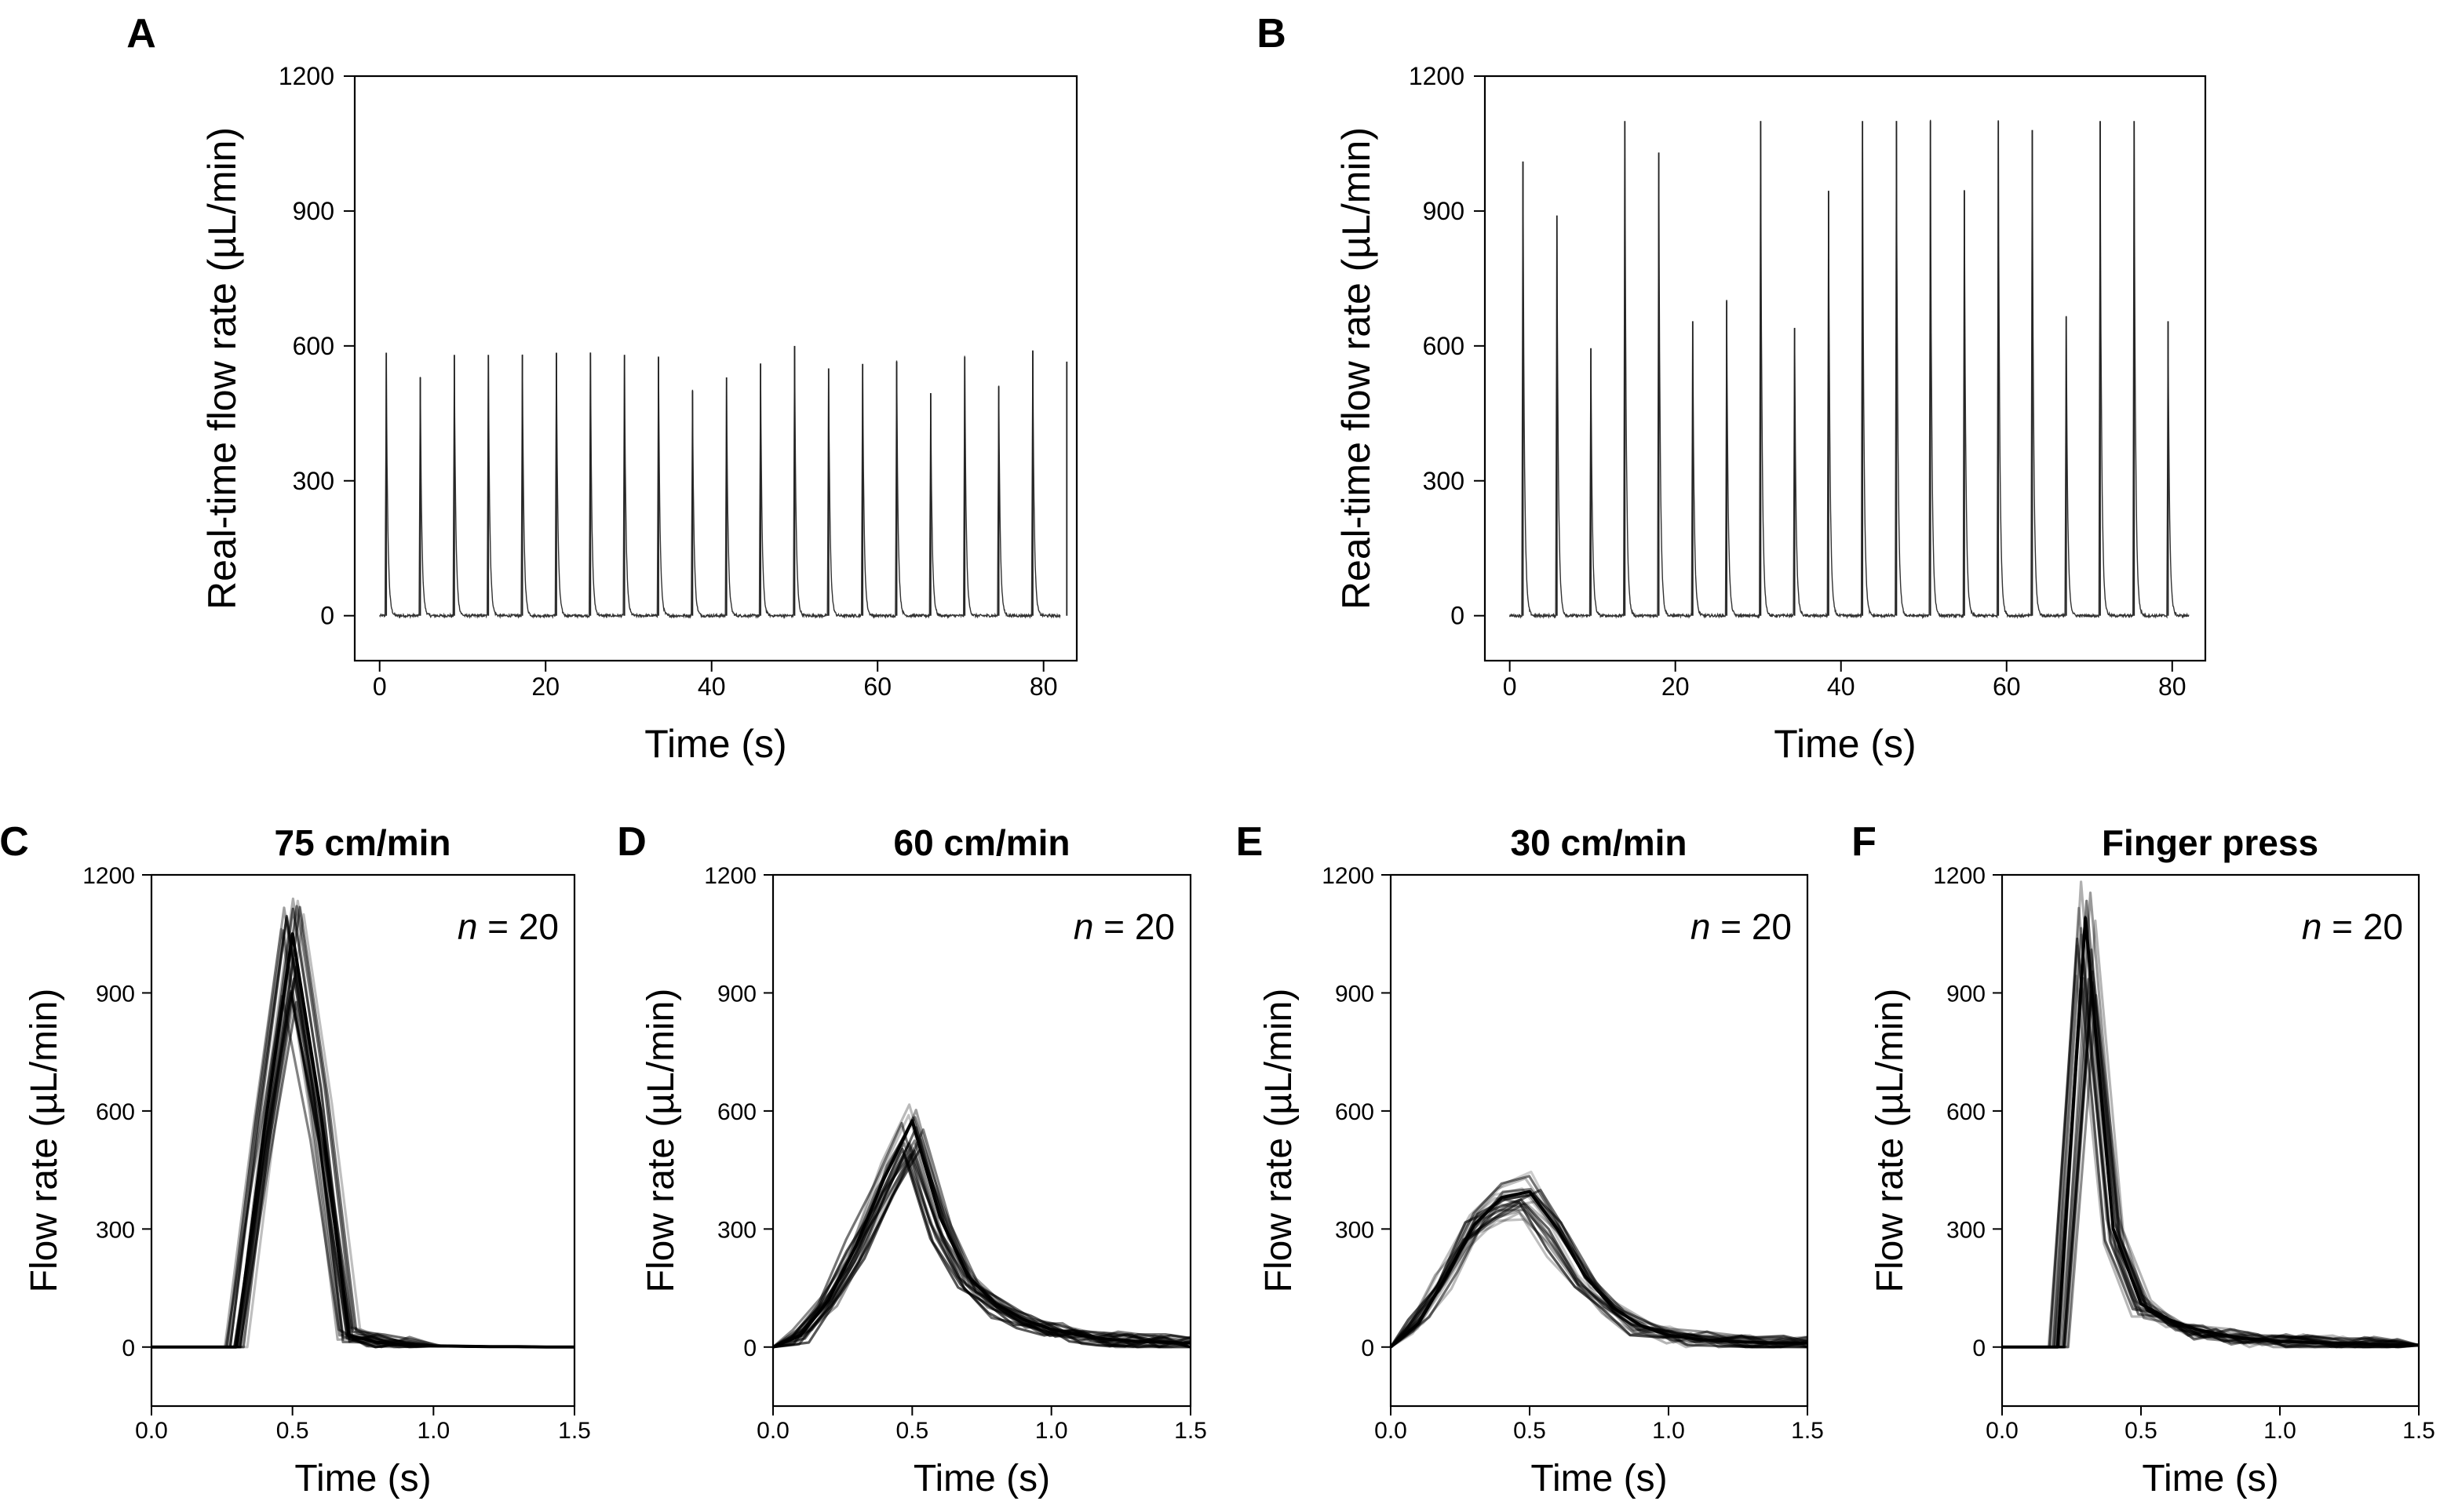 Image resolution: width=2440 pixels, height=1512 pixels. I want to click on panel-label: B, so click(1271, 33).